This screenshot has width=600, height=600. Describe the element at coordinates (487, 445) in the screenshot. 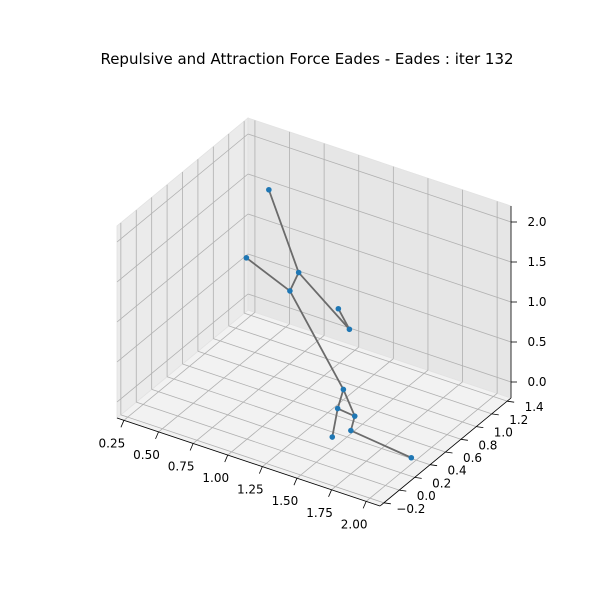

I see `y-tick-label: 0.8` at that location.